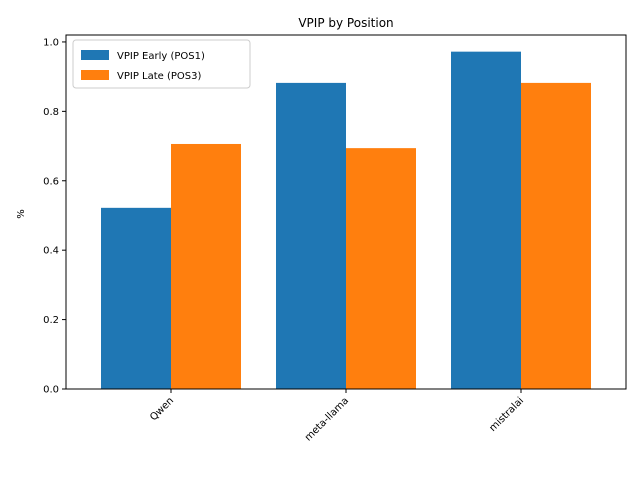 The image size is (640, 480). What do you see at coordinates (51, 390) in the screenshot?
I see `y-tick-label: 0.0` at bounding box center [51, 390].